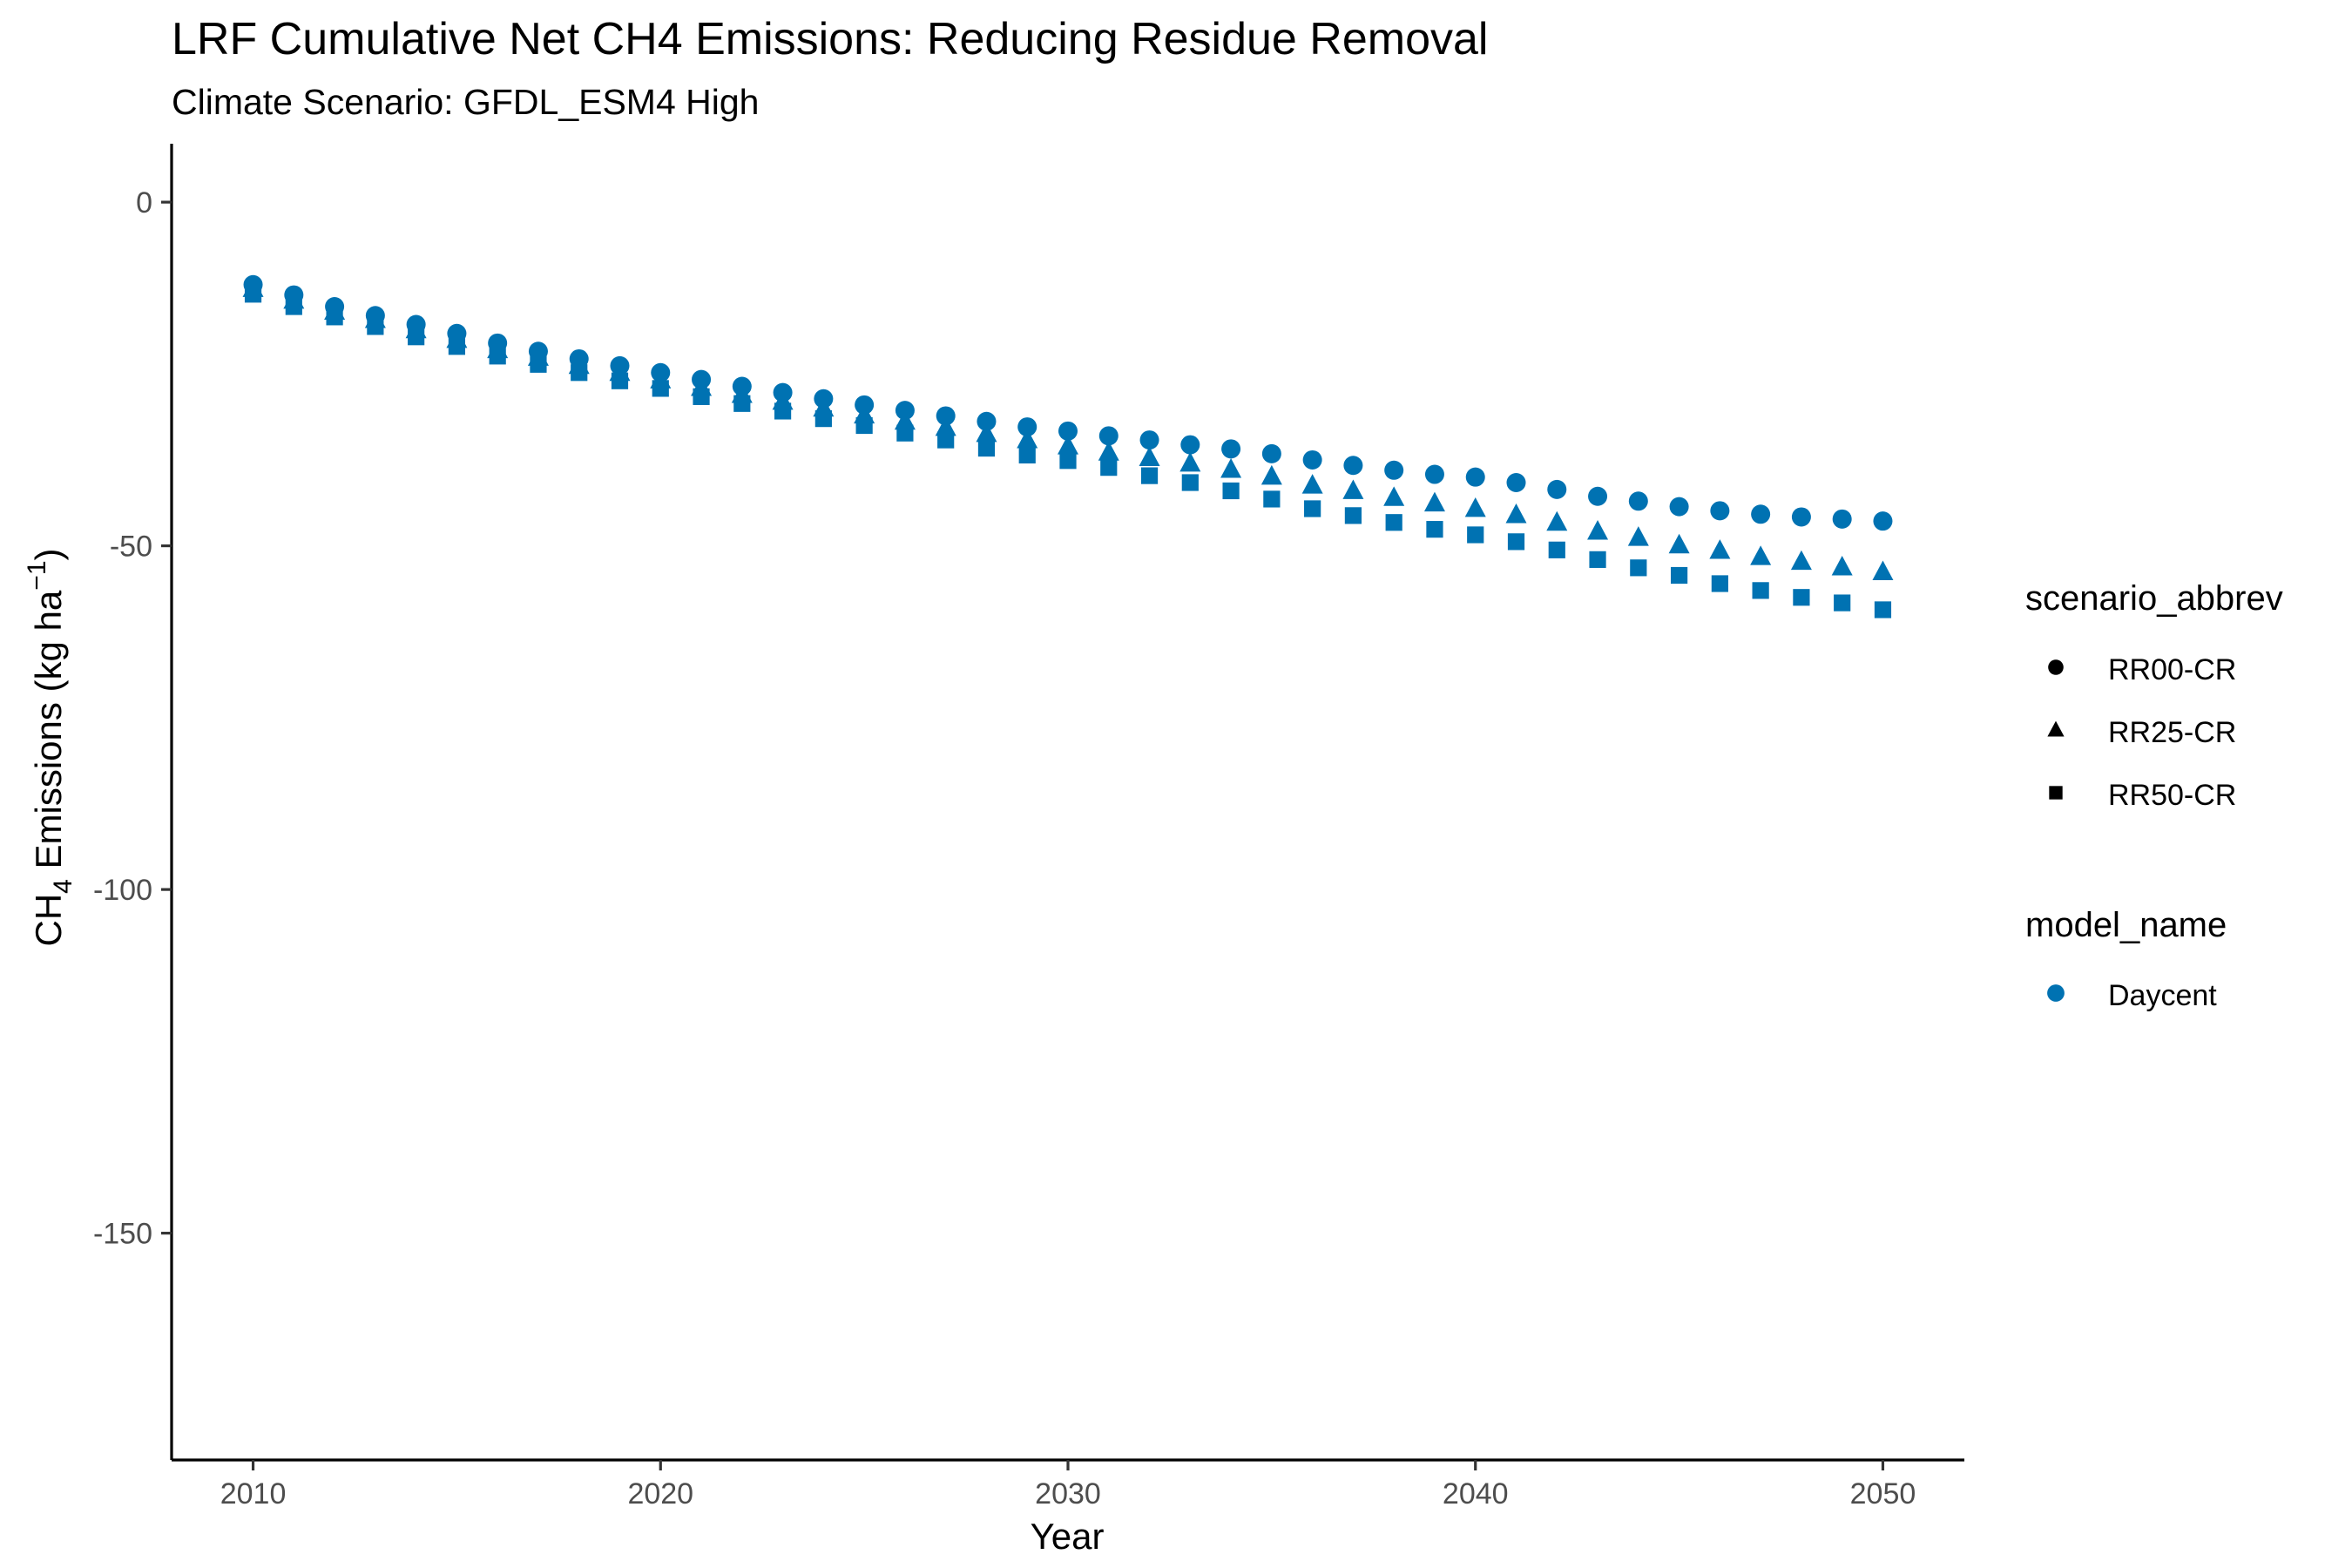 The width and height of the screenshot is (2352, 1568). Describe the element at coordinates (144, 203) in the screenshot. I see `y-tick-label: 0` at that location.